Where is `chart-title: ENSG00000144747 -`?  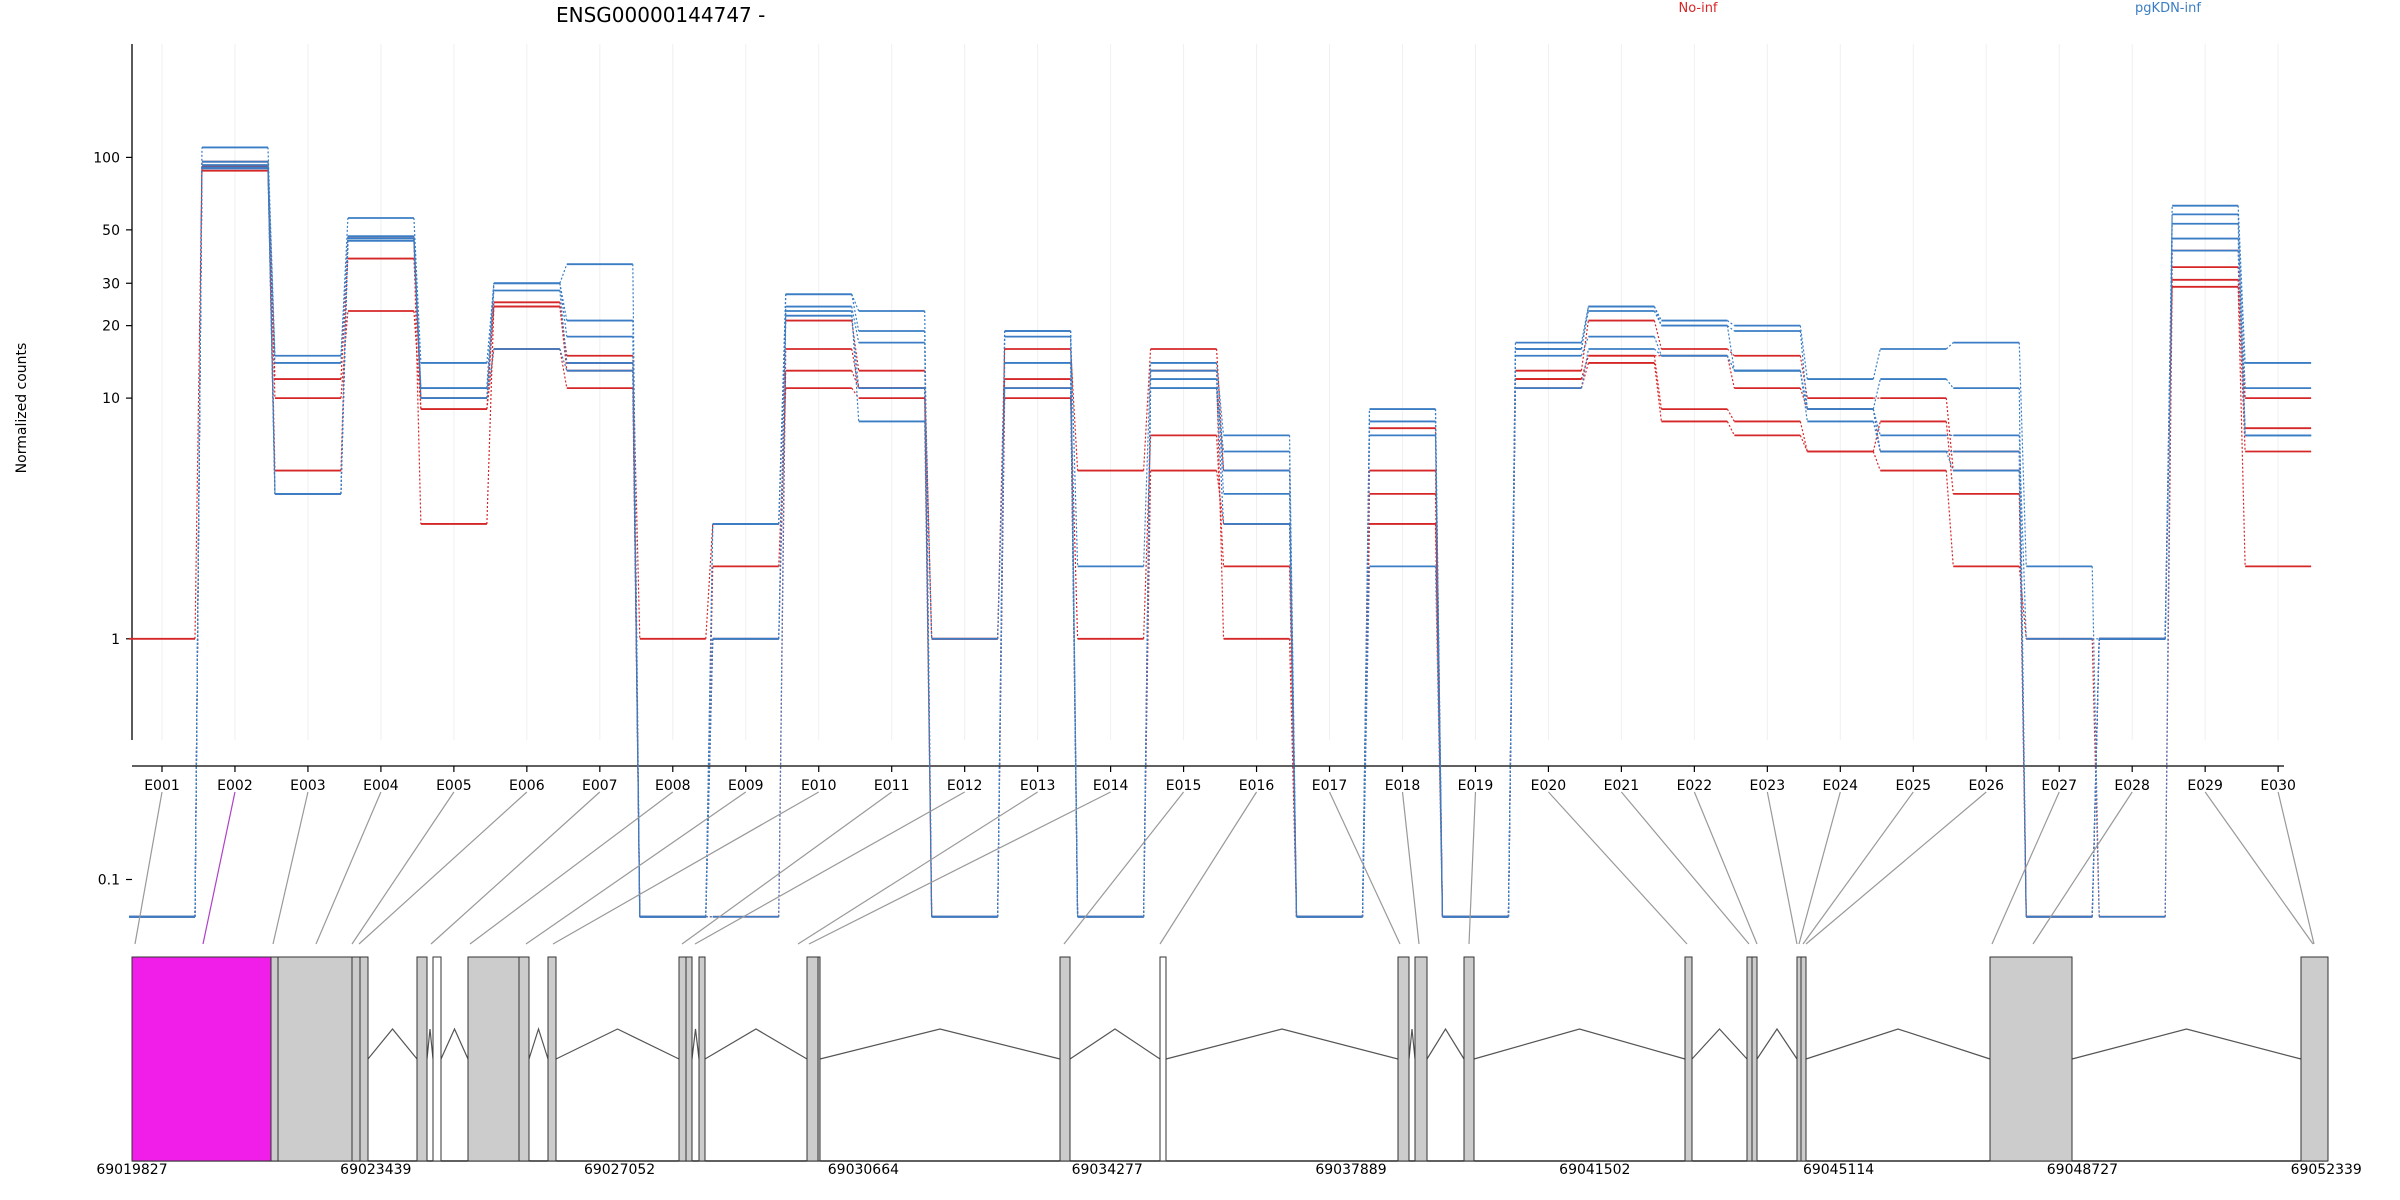
chart-title: ENSG00000144747 - is located at coordinates (660, 15).